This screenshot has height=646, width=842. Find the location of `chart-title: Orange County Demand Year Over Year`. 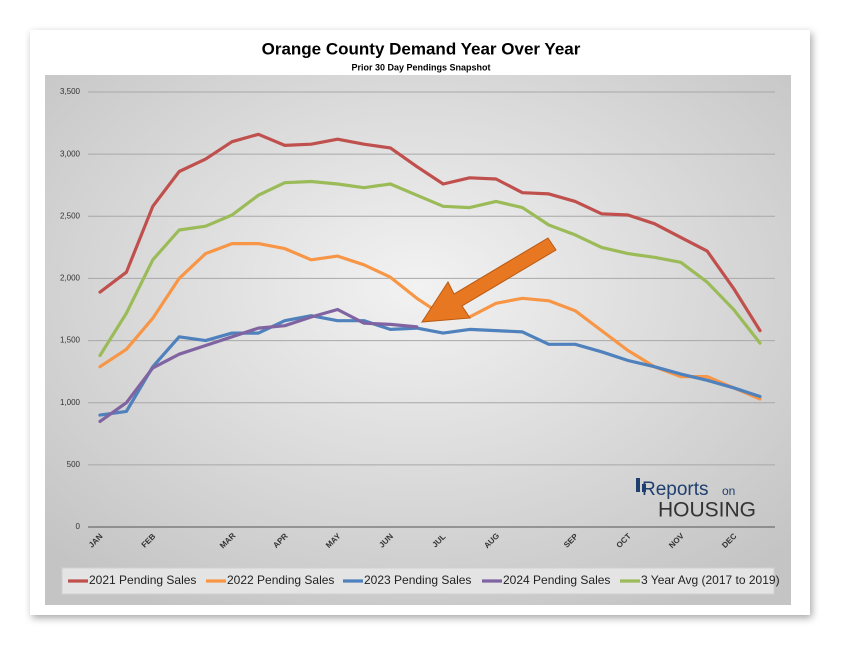

chart-title: Orange County Demand Year Over Year is located at coordinates (421, 48).